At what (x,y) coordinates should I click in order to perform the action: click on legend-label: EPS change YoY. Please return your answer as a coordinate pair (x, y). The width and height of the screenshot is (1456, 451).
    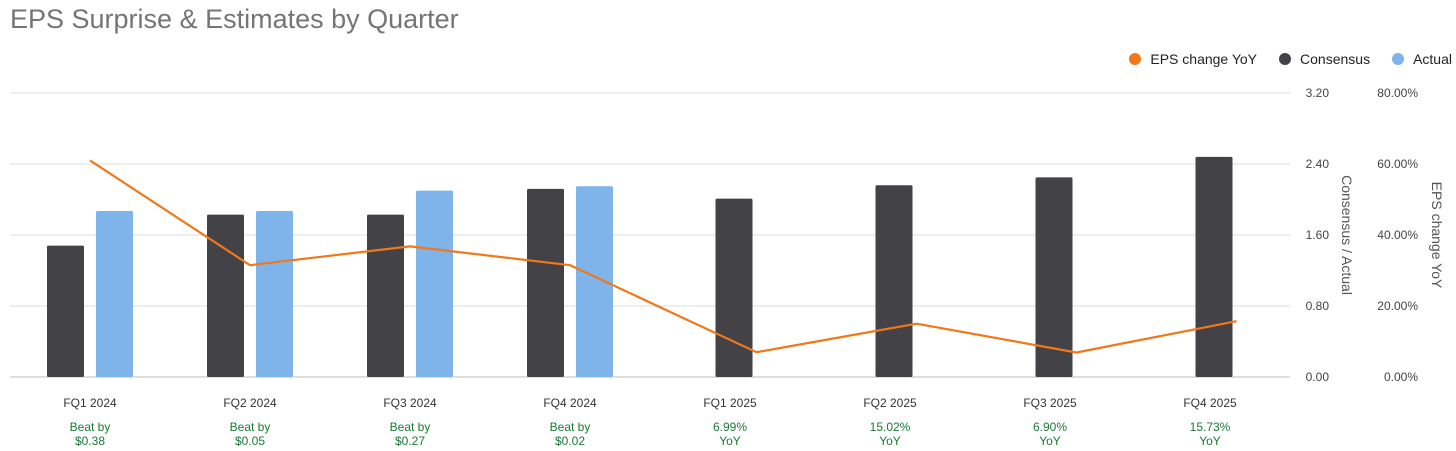
    Looking at the image, I should click on (1204, 59).